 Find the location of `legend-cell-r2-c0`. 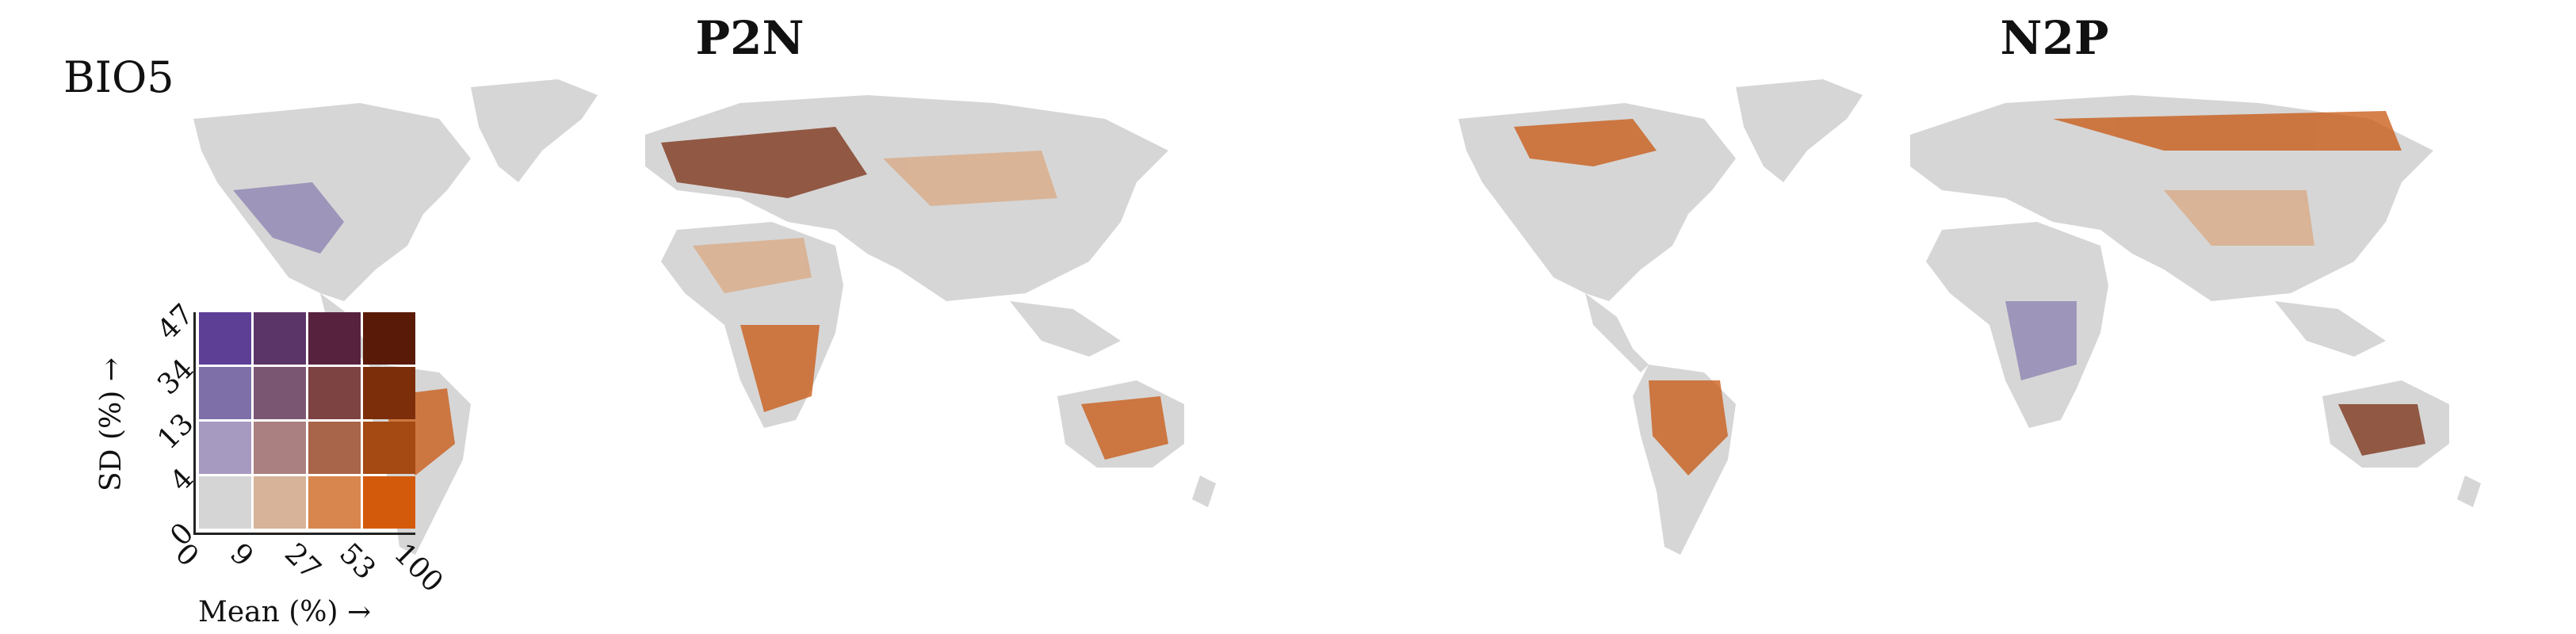

legend-cell-r2-c0 is located at coordinates (225, 448).